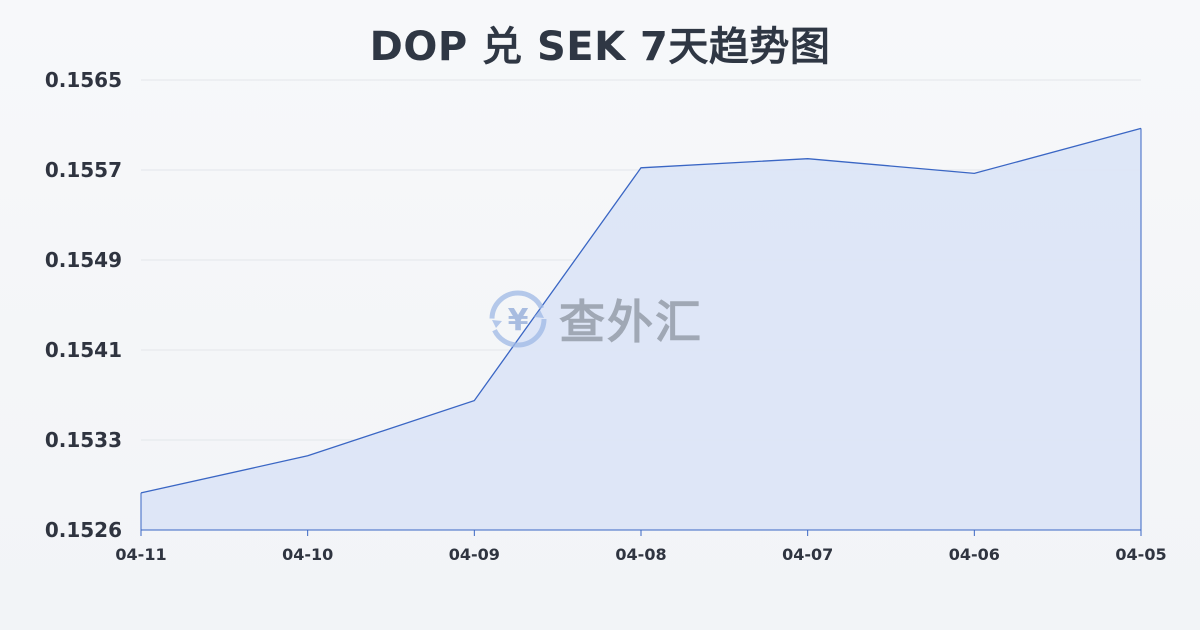 The image size is (1200, 630). I want to click on y-tick-label: 0.1549, so click(83, 260).